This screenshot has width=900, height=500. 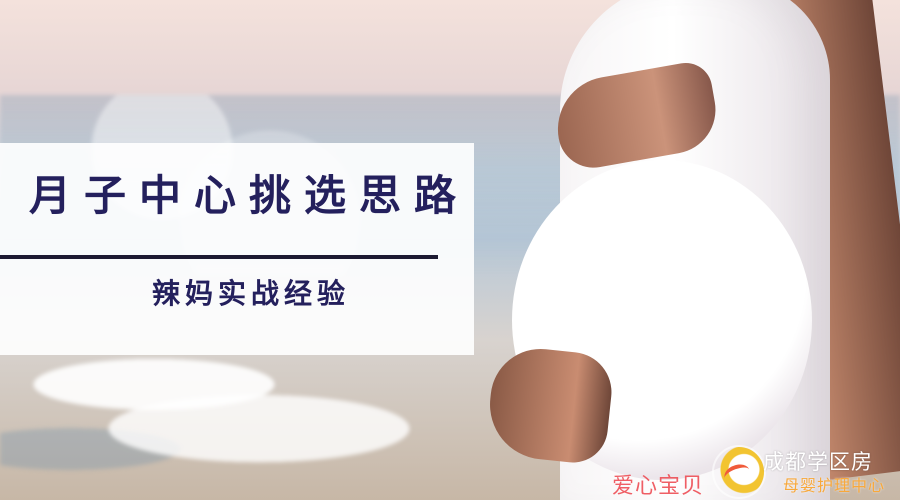 I want to click on brand-watermark: 成都学区房 母婴护理中心, so click(x=831, y=473).